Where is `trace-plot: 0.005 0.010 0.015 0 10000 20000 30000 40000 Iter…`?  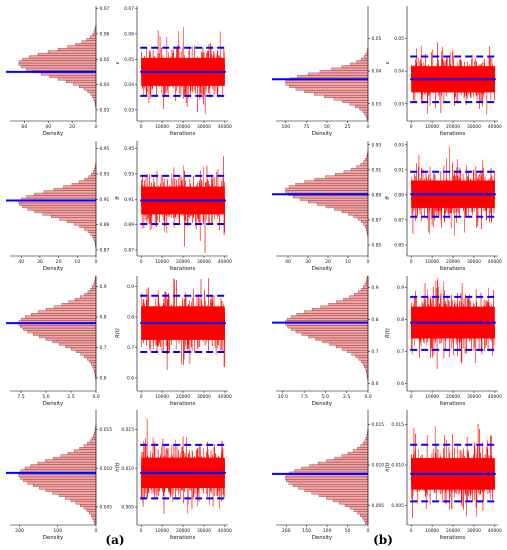
trace-plot: 0.005 0.010 0.015 0 10000 20000 30000 40000 Iter… is located at coordinates (443, 475).